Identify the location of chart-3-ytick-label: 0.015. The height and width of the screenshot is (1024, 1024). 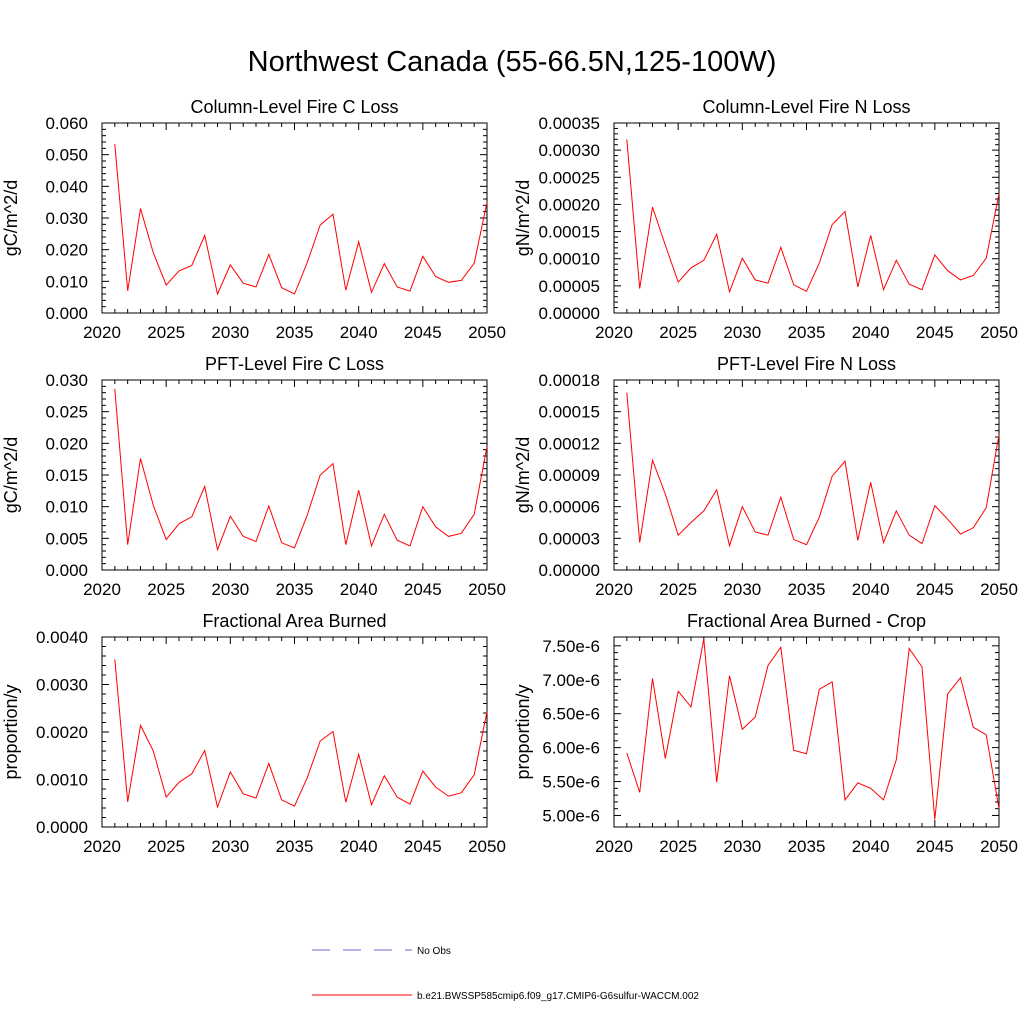
(66, 475).